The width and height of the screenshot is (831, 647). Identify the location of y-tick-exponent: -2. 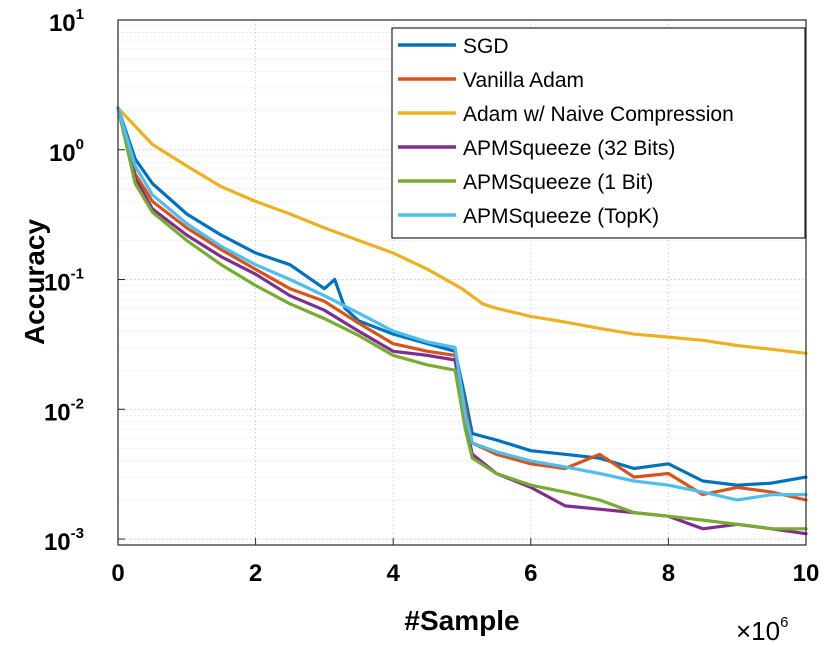
(77, 403).